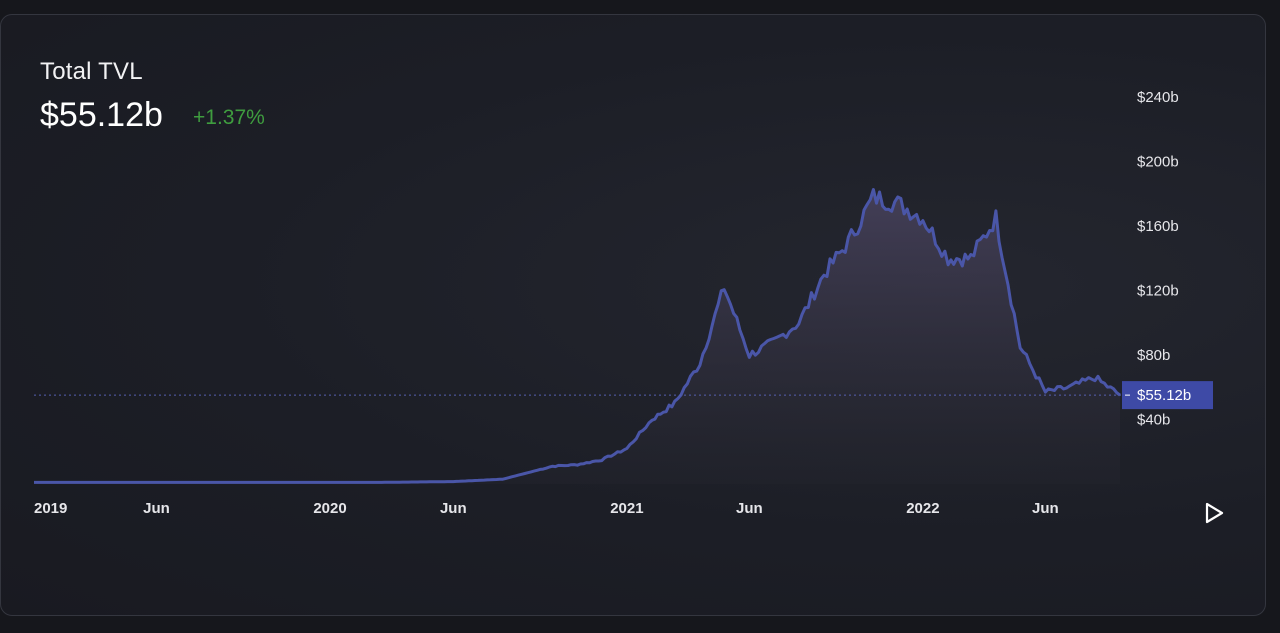 The image size is (1280, 633). Describe the element at coordinates (229, 117) in the screenshot. I see `tvl-change: +1.37%` at that location.